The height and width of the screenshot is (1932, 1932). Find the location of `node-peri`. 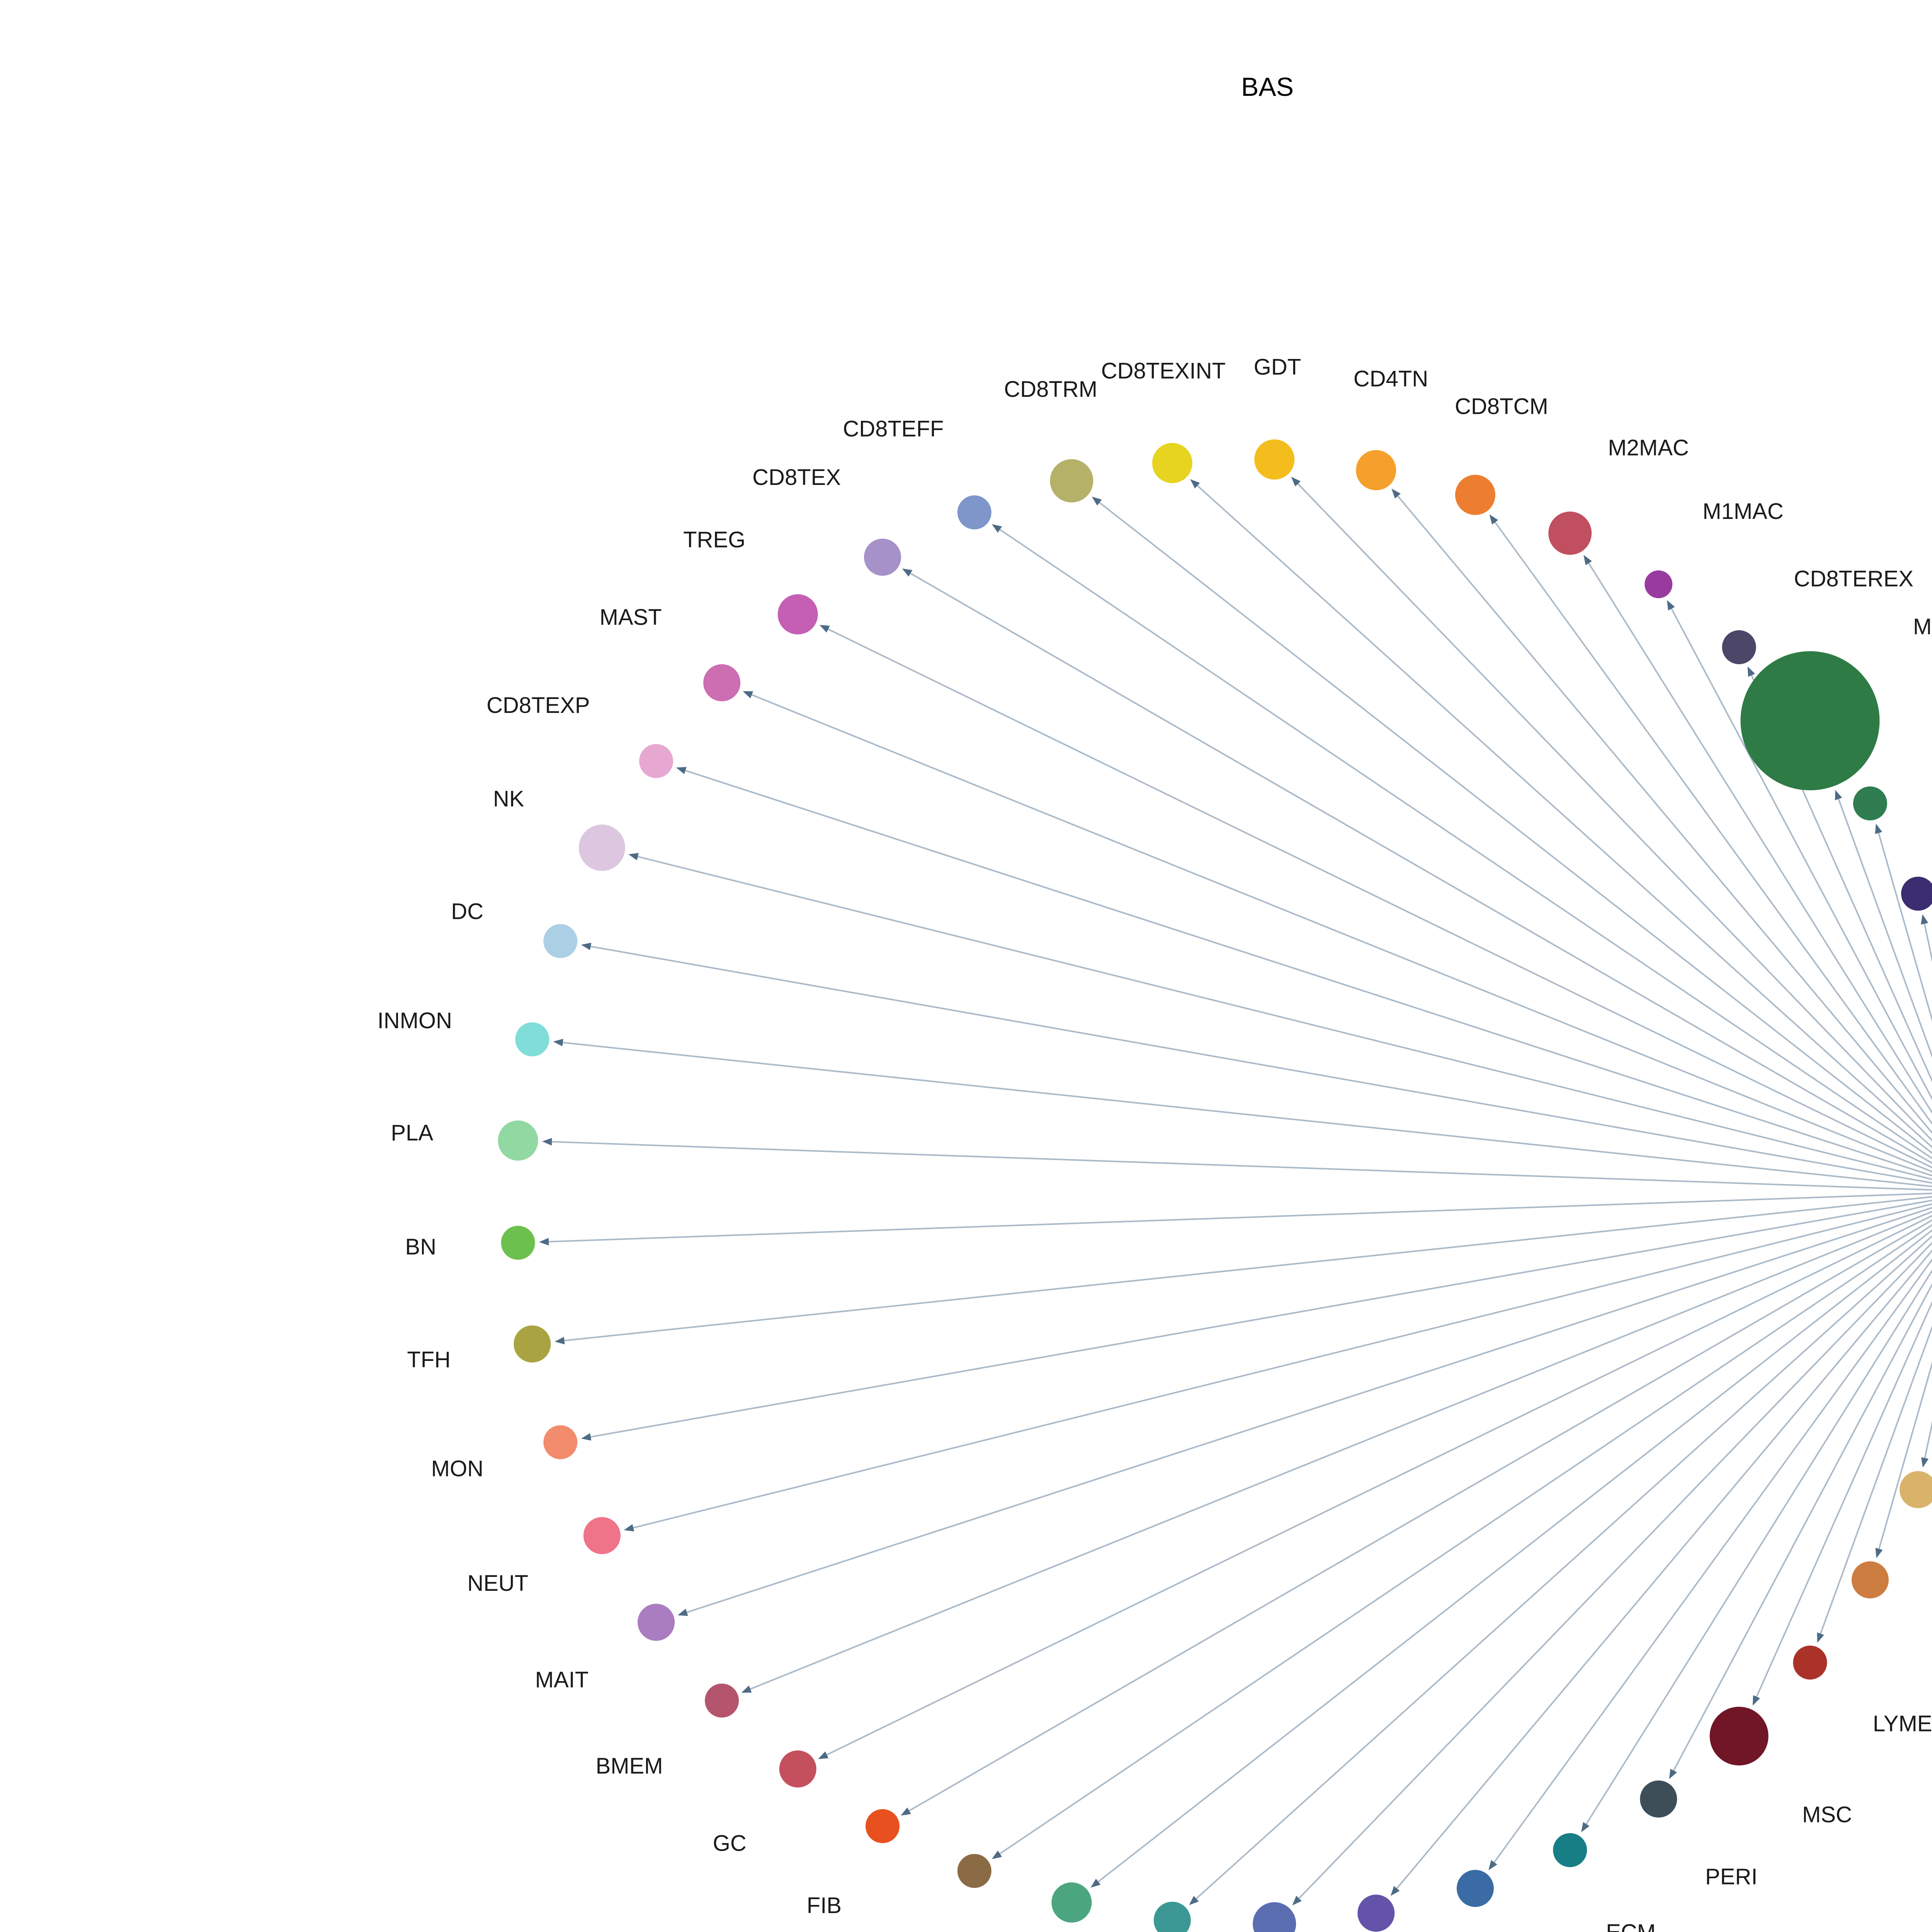

node-peri is located at coordinates (1658, 1799).